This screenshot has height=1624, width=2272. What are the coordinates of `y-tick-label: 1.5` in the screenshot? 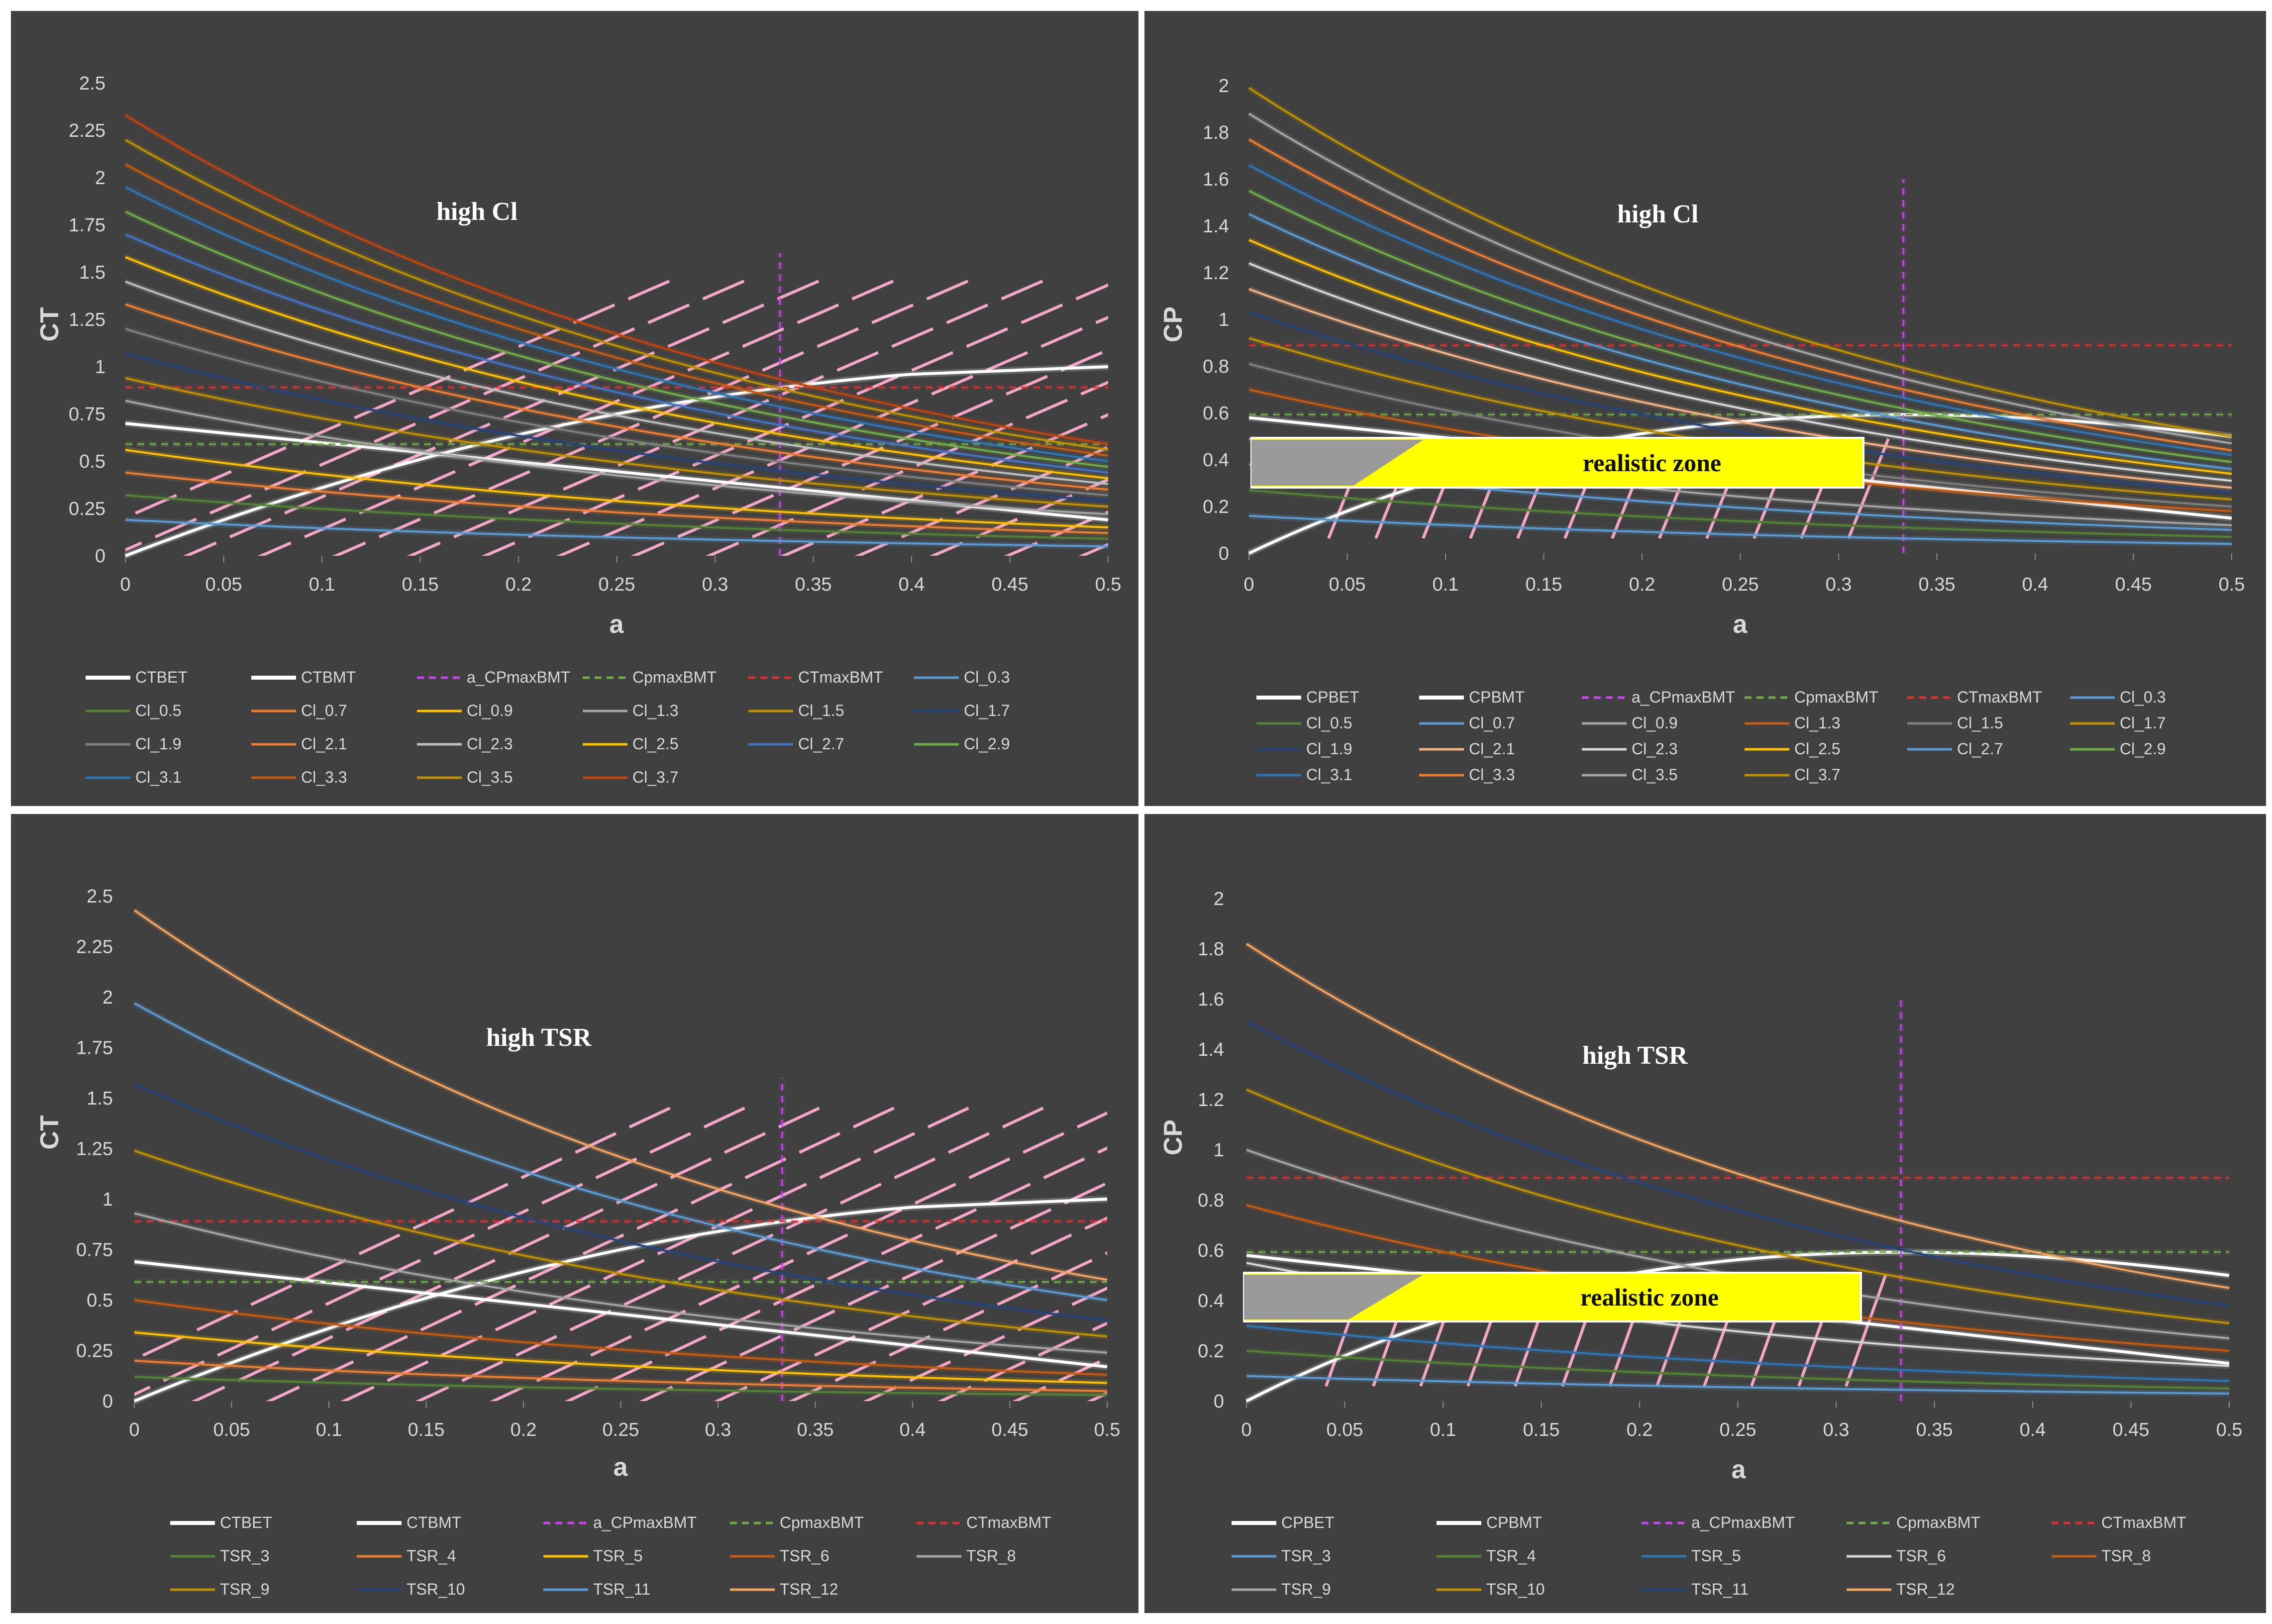 It's located at (100, 1098).